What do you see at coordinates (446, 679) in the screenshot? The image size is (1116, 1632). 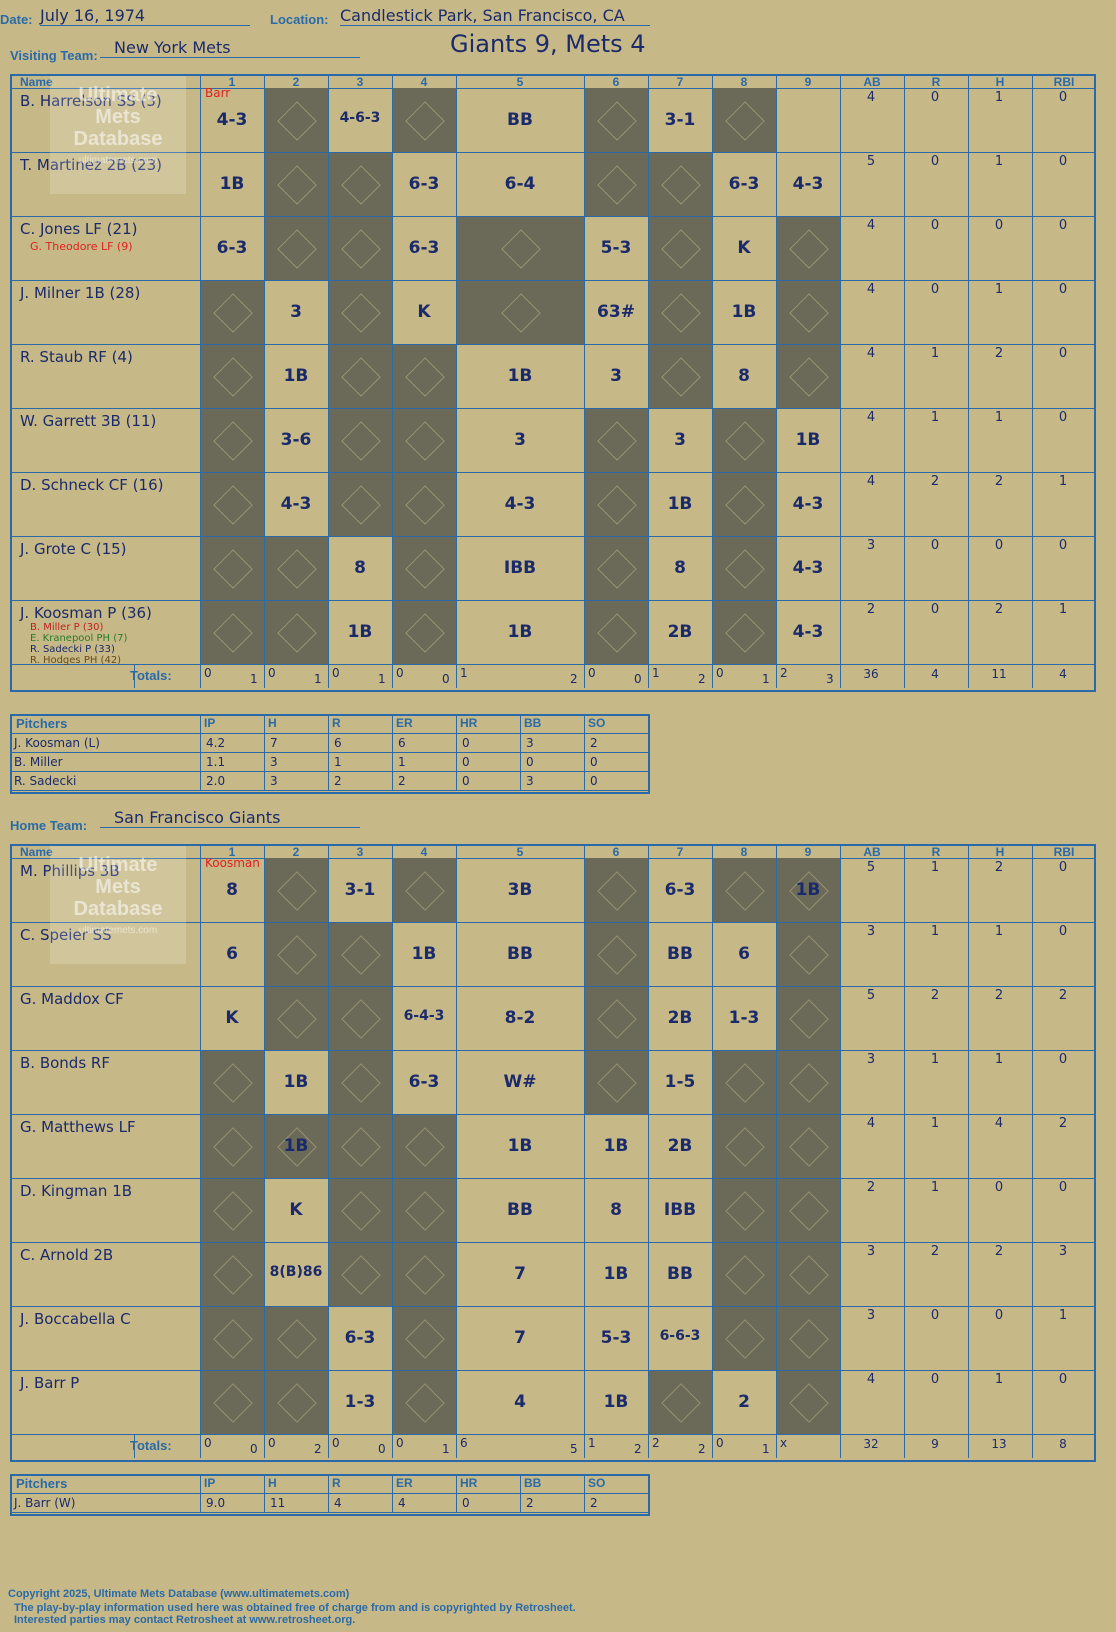 I see `inning-hits: 0` at bounding box center [446, 679].